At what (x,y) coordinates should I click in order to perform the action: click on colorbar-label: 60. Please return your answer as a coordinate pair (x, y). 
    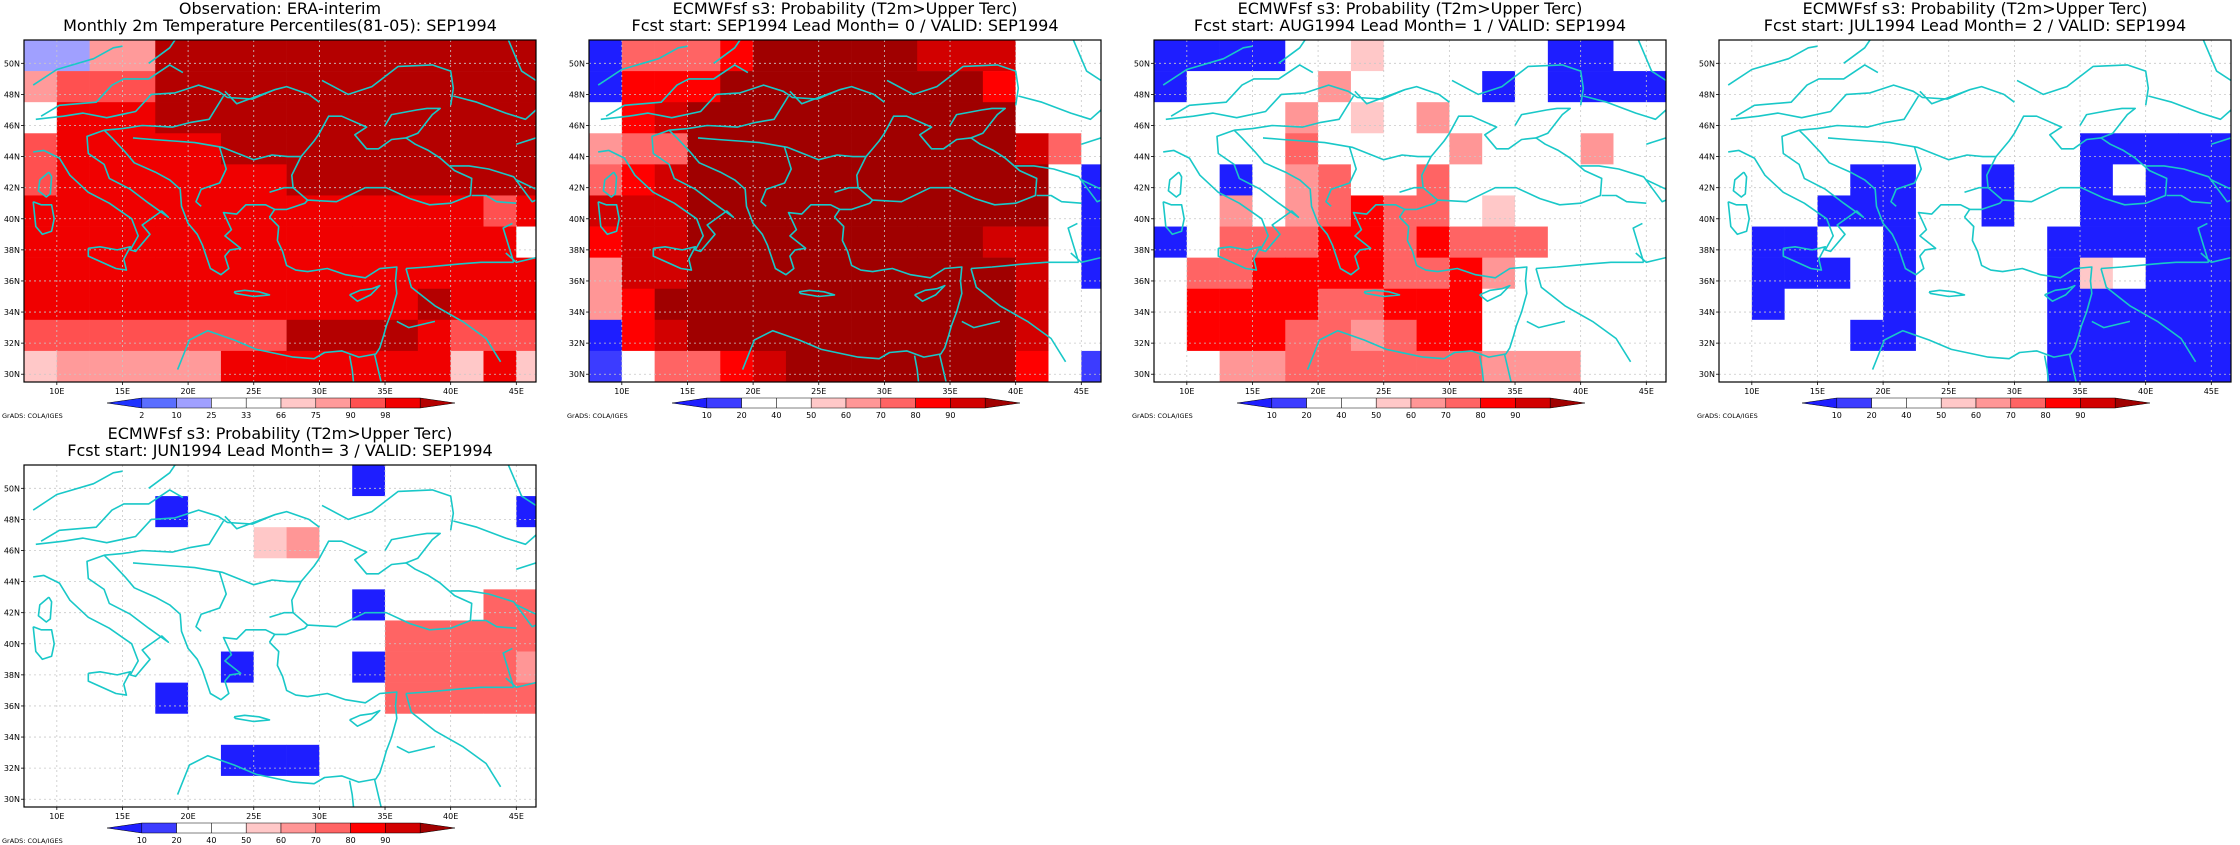
    Looking at the image, I should click on (846, 415).